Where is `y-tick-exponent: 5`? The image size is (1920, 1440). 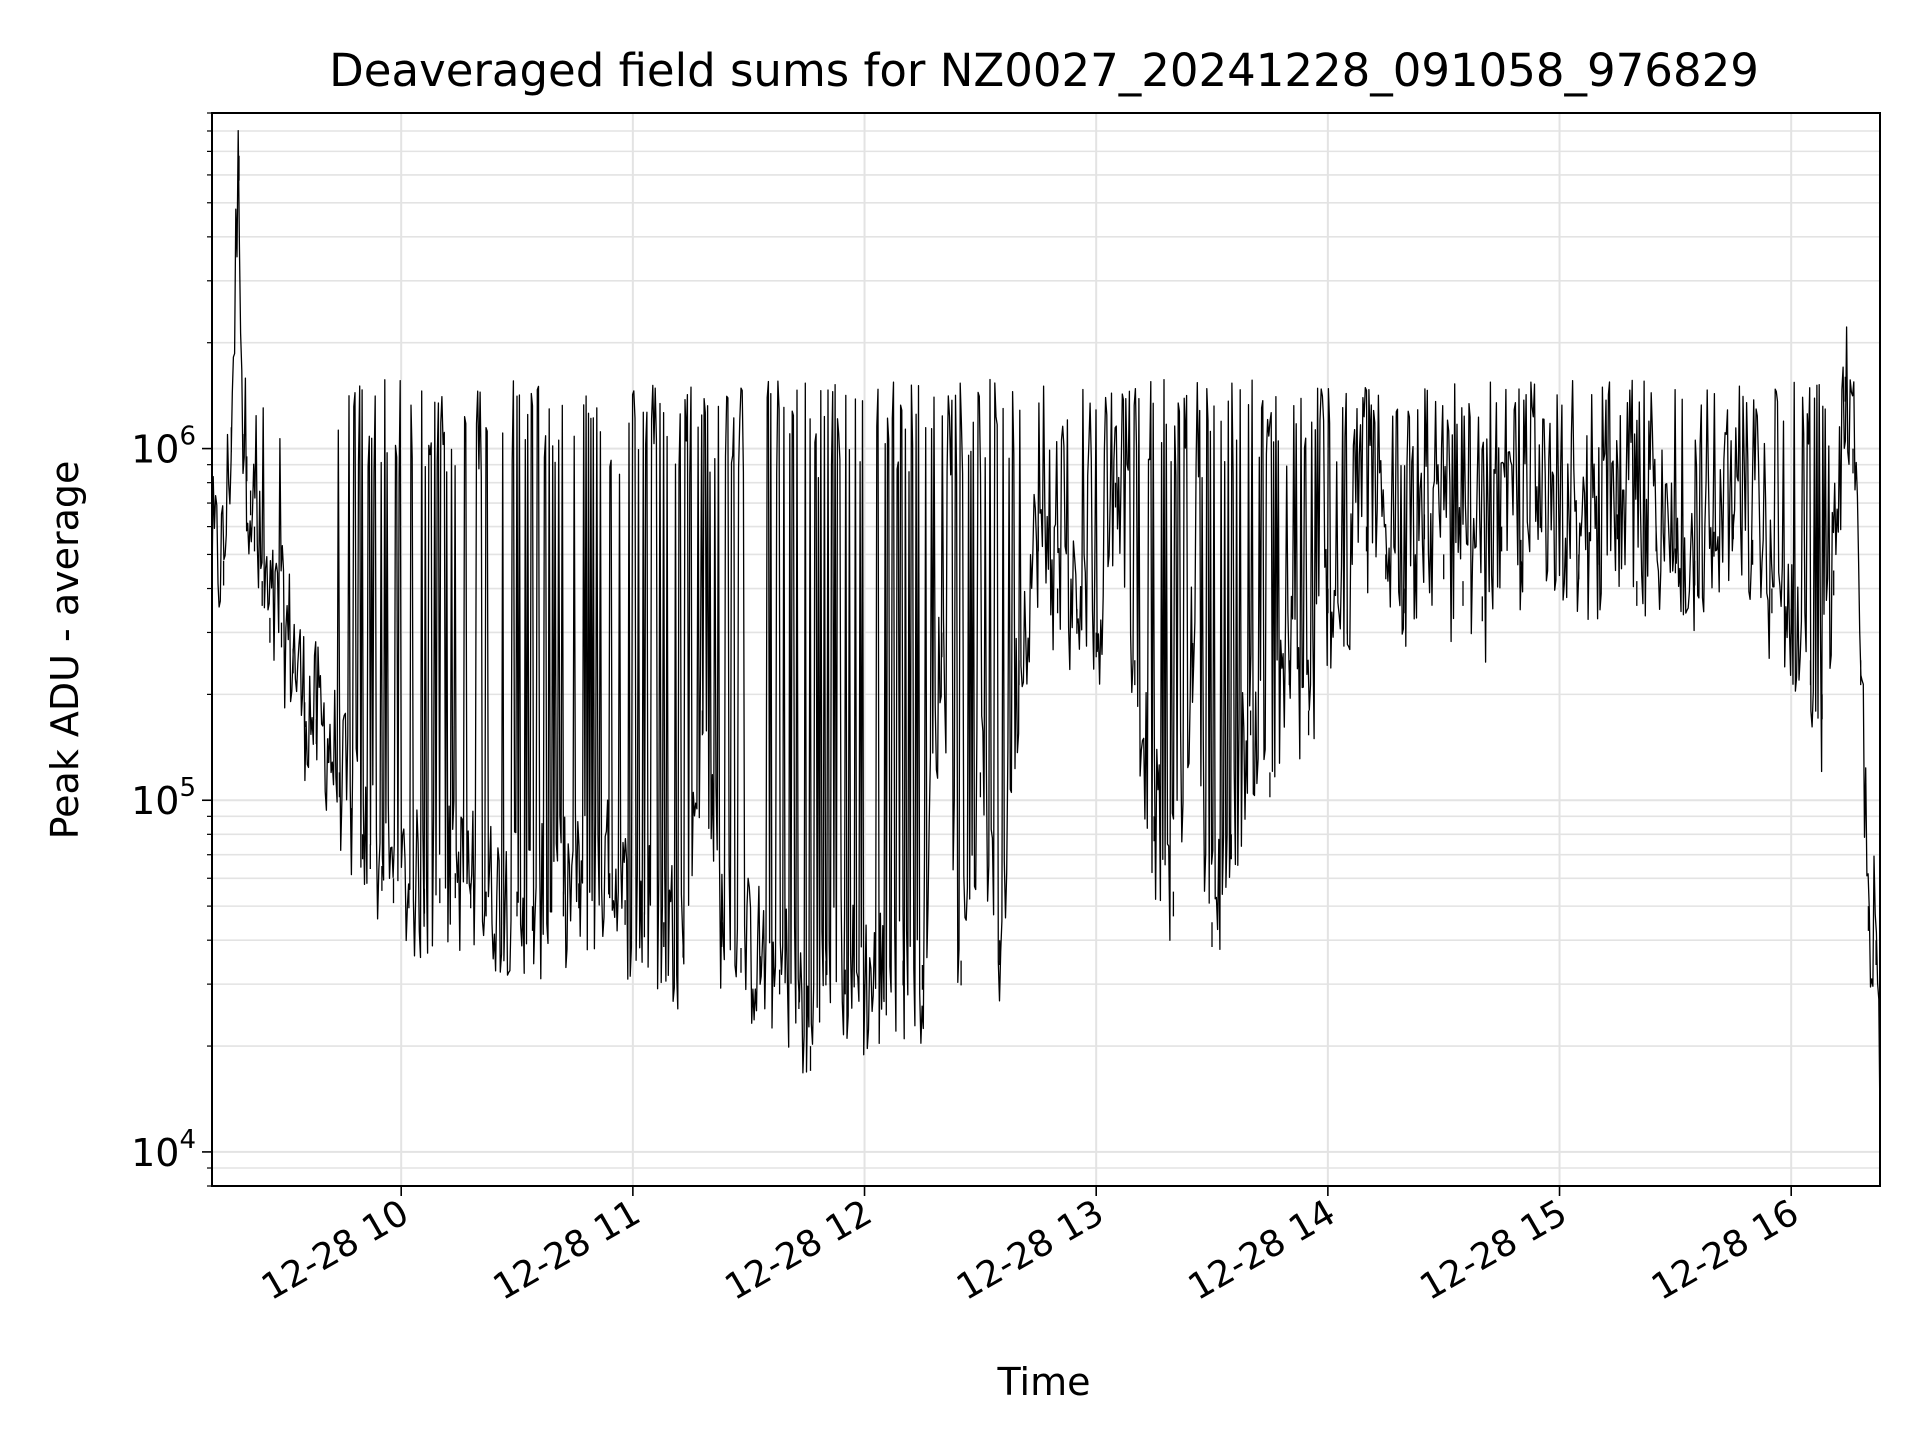 y-tick-exponent: 5 is located at coordinates (187, 788).